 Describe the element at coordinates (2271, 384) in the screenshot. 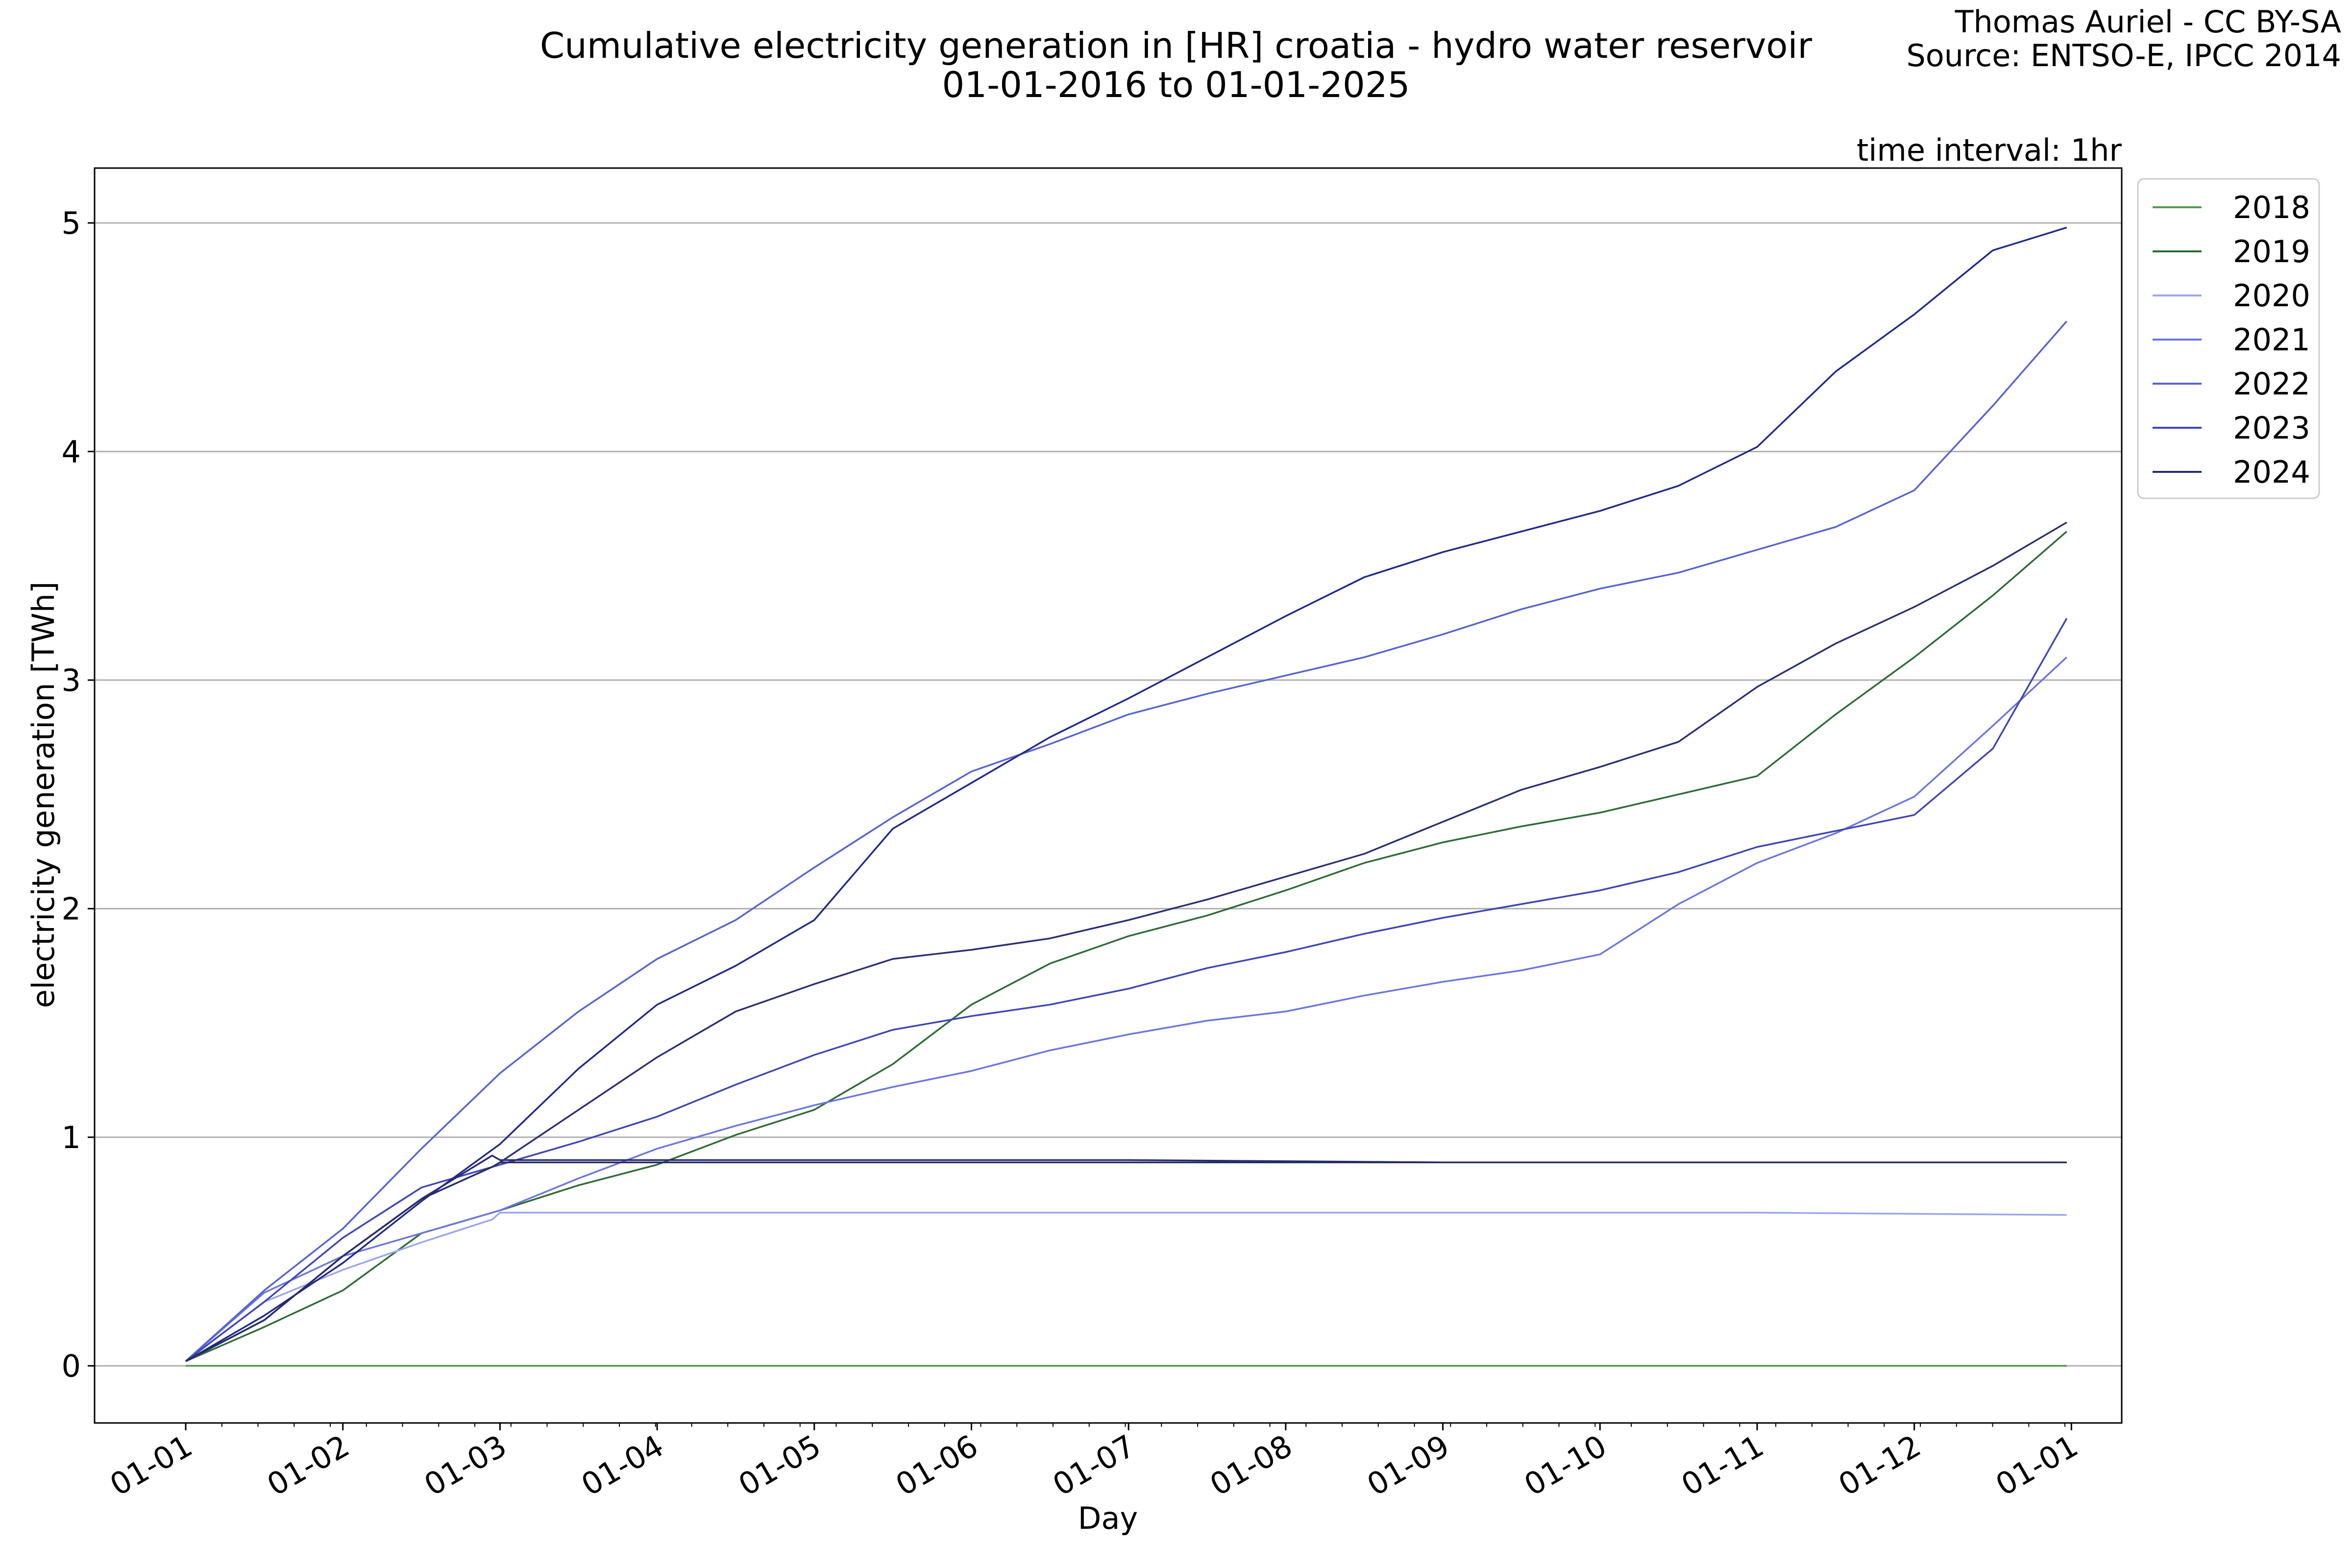

I see `legend-label: 2022` at that location.